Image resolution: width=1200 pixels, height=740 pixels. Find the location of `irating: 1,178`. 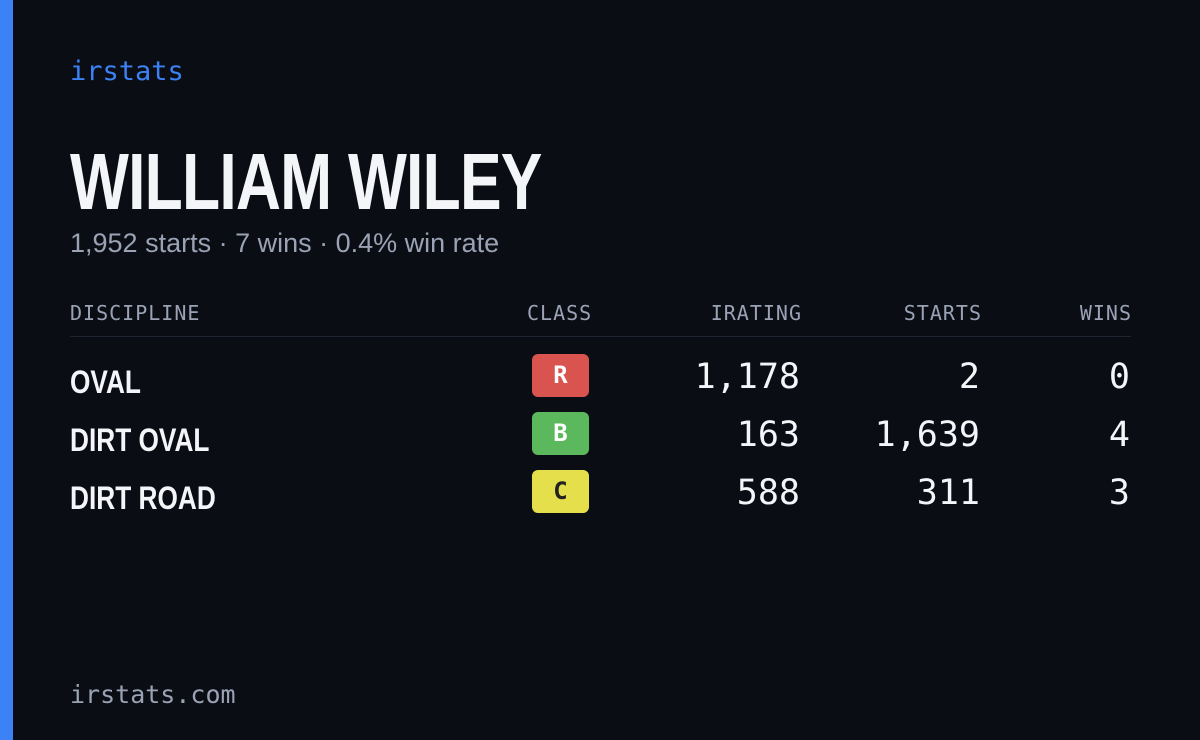

irating: 1,178 is located at coordinates (747, 377).